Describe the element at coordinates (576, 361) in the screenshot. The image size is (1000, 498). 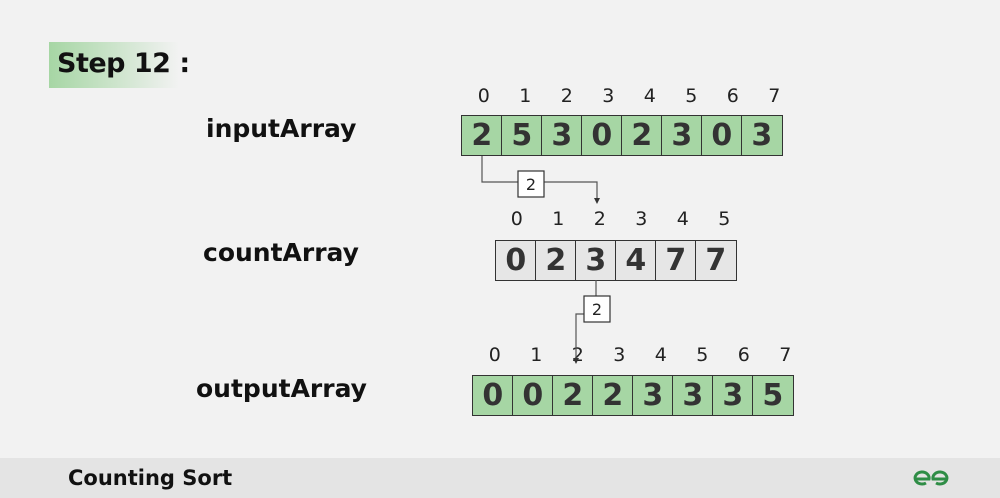
I see `connector-2-arrow` at that location.